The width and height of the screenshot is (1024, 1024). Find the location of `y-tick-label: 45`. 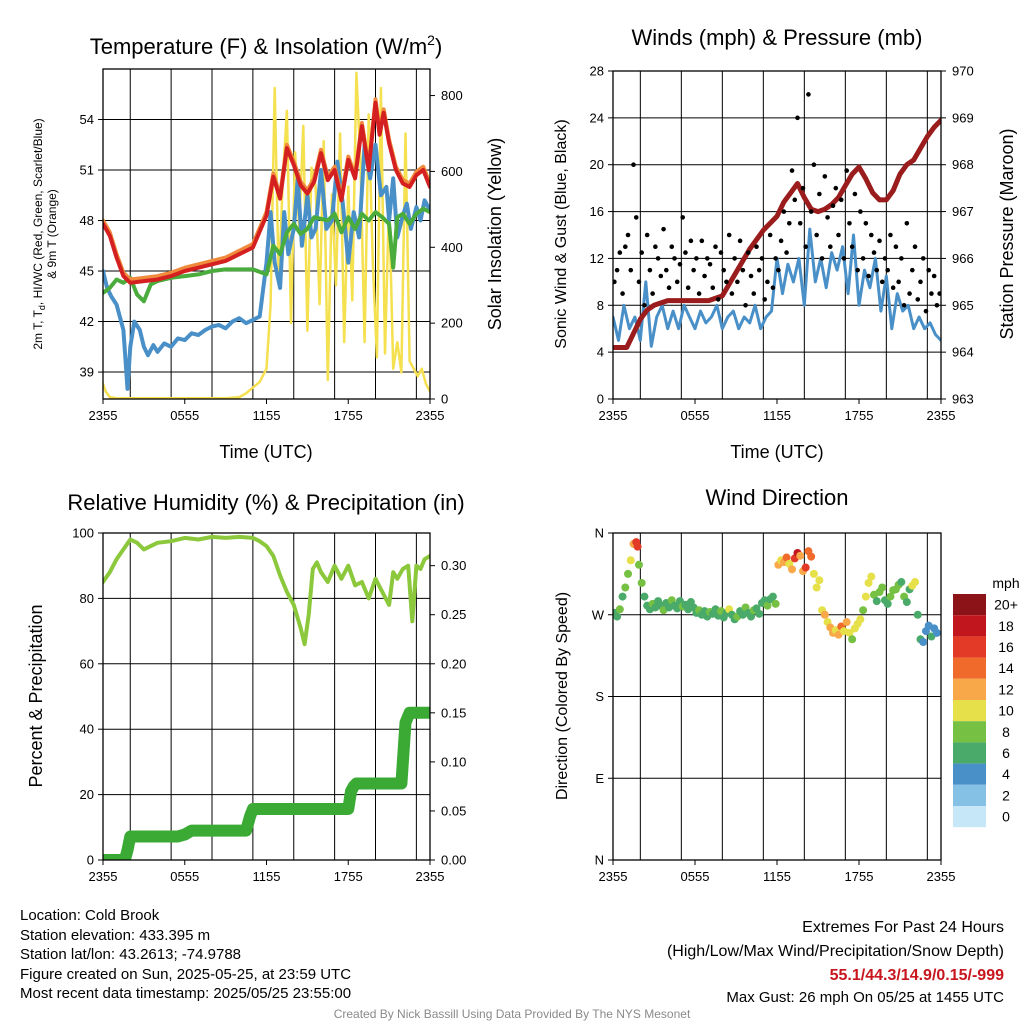

y-tick-label: 45 is located at coordinates (87, 271).